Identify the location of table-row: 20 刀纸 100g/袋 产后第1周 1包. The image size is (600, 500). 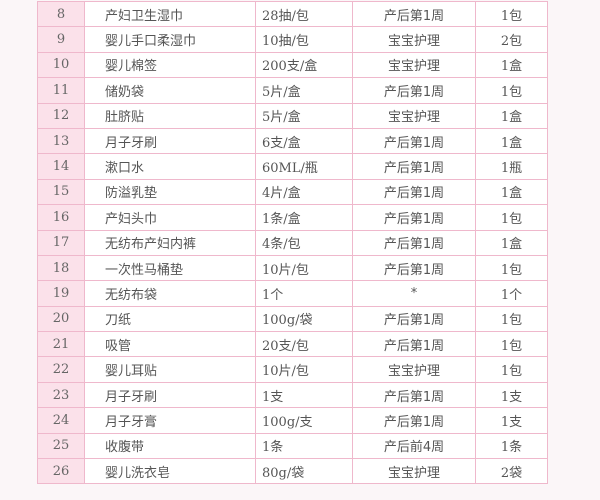
(292, 319).